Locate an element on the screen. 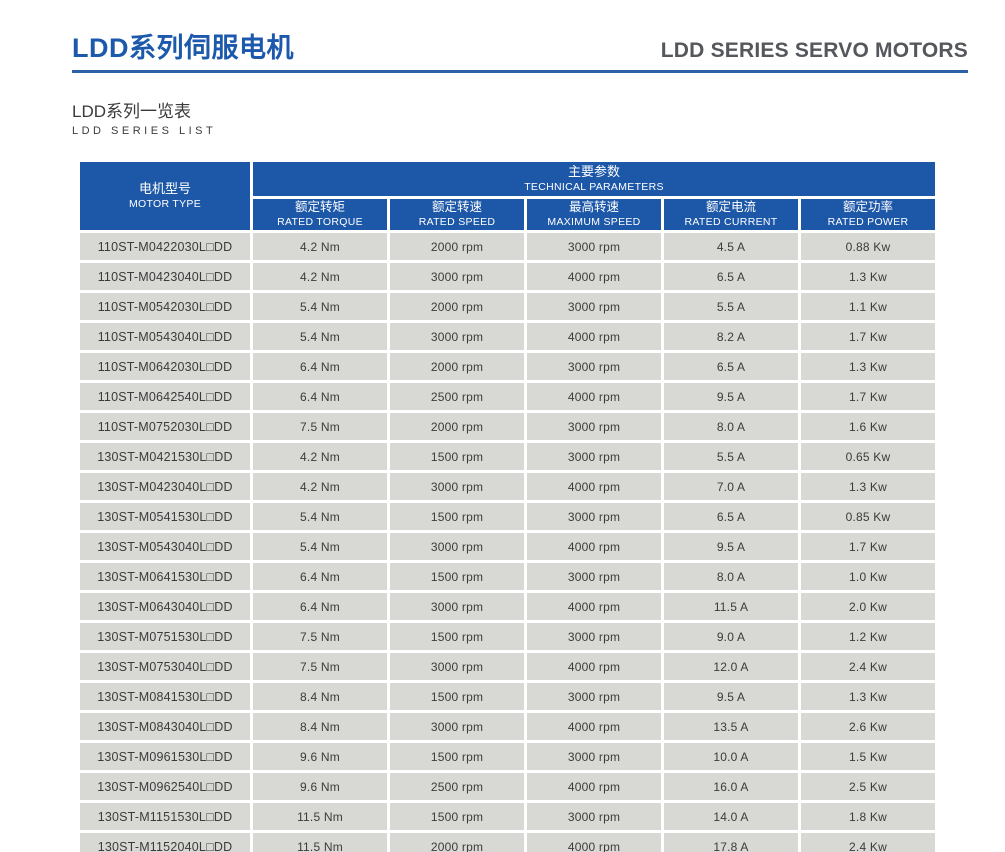  header-technical-parameters-en: TECHNICAL PARAMETERS is located at coordinates (594, 186).